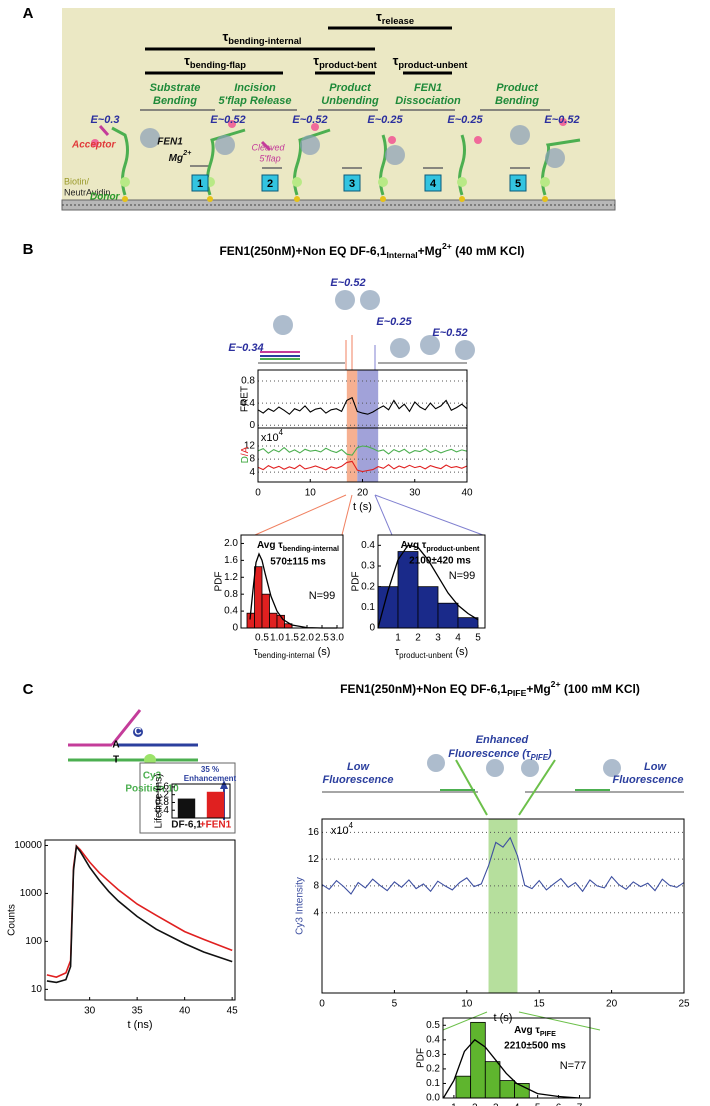 The image size is (710, 1106). I want to click on label: 2210±500 ms, so click(535, 1046).